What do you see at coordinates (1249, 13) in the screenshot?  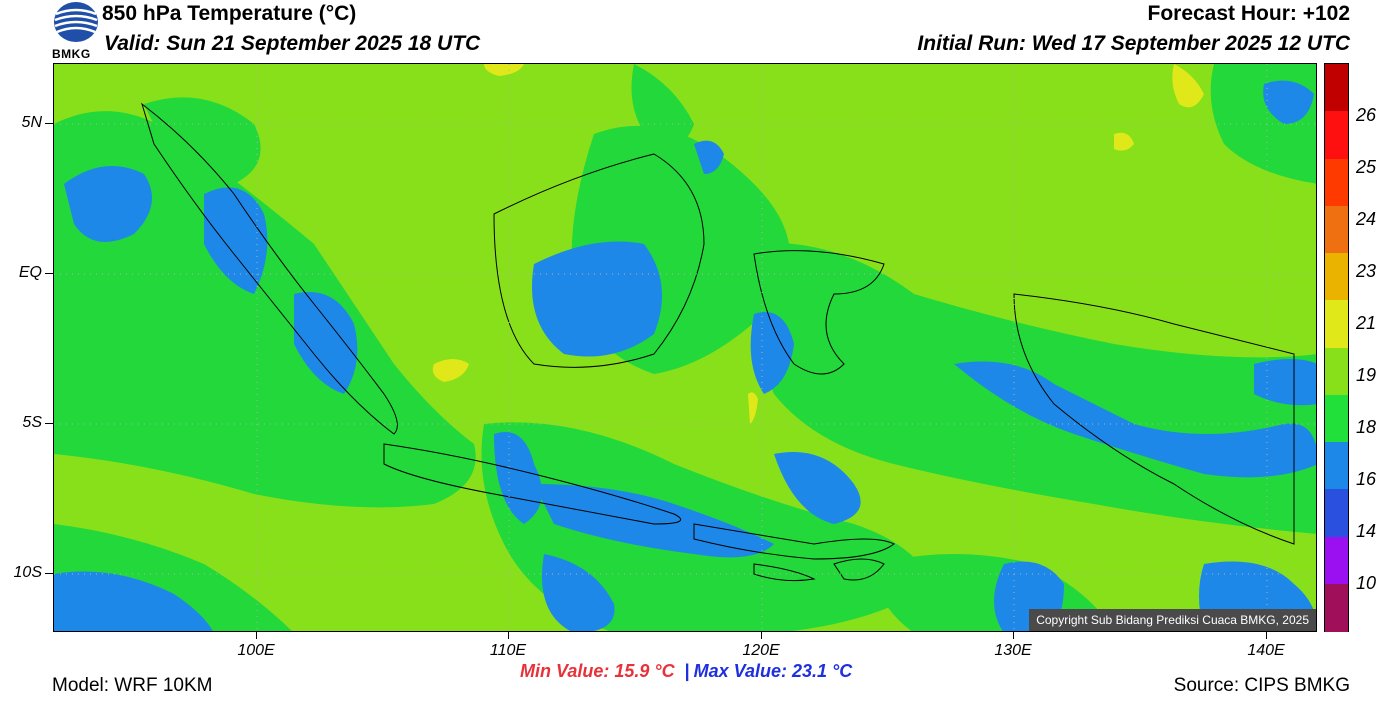 I see `forecast-hour: Forecast Hour: +102` at bounding box center [1249, 13].